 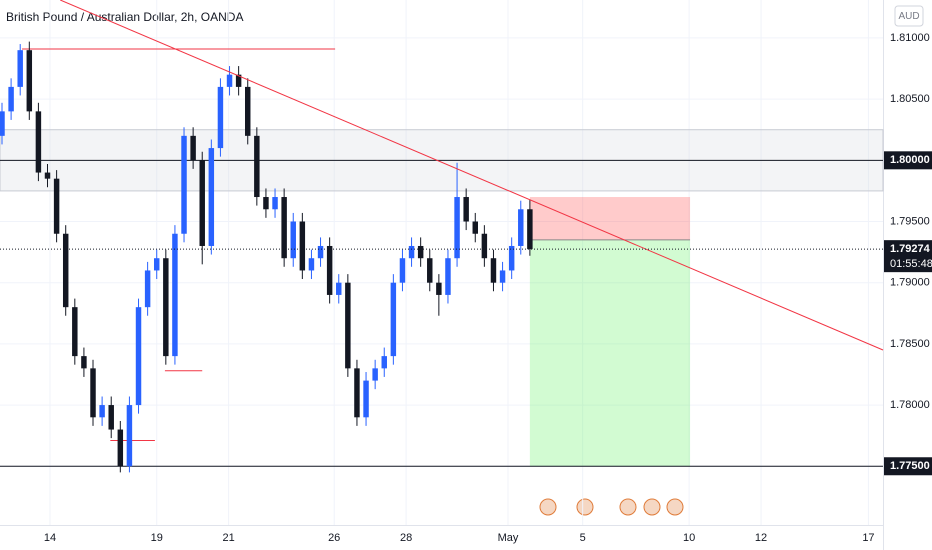 I want to click on x-tick-label: 19, so click(x=157, y=538).